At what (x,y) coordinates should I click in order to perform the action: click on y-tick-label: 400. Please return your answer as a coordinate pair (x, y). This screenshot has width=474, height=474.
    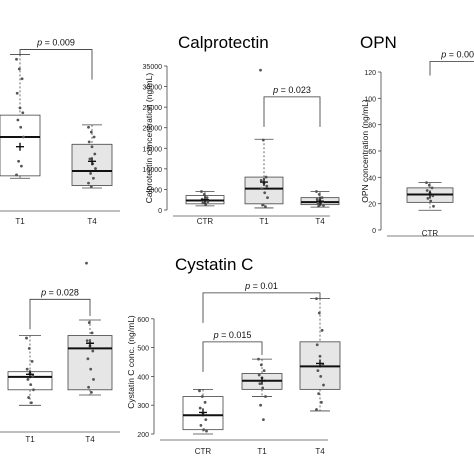
    Looking at the image, I should click on (143, 377).